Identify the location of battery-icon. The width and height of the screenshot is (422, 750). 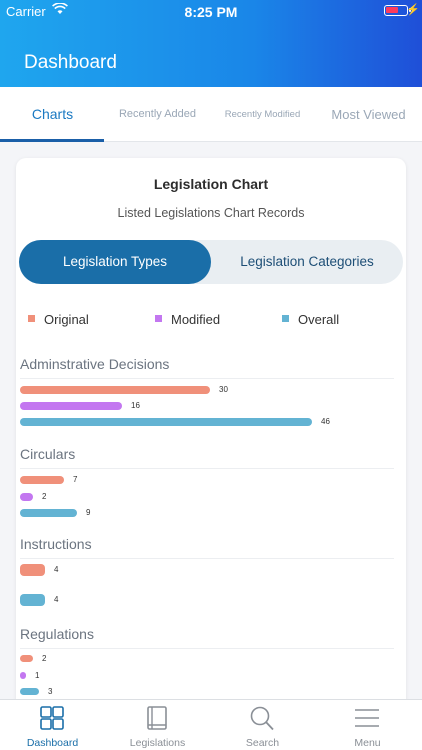
(397, 10).